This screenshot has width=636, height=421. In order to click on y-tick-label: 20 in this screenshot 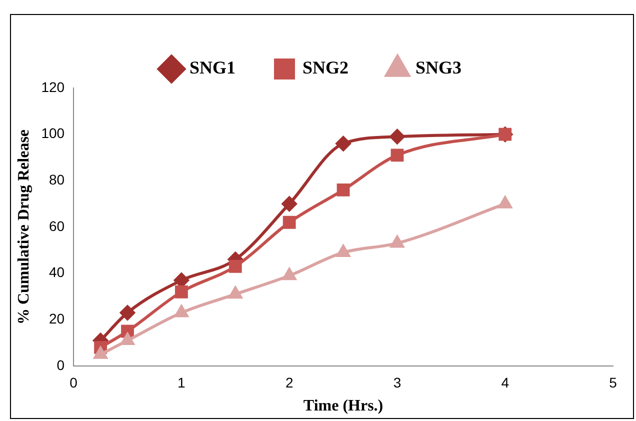, I will do `click(56, 318)`.